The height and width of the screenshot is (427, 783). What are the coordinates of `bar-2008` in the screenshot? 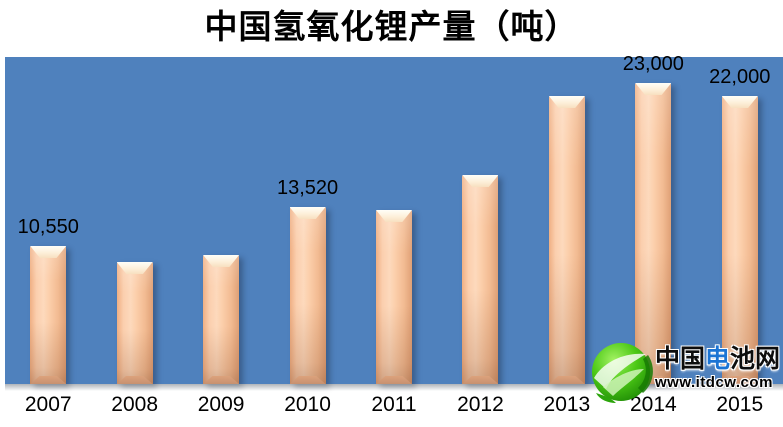 It's located at (134, 323).